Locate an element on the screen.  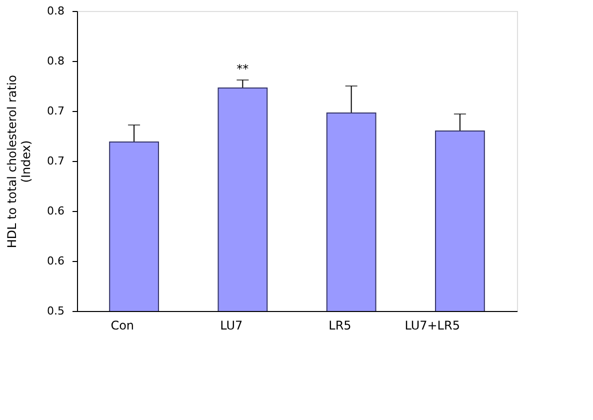
x-tick-label: LR5 is located at coordinates (340, 325).